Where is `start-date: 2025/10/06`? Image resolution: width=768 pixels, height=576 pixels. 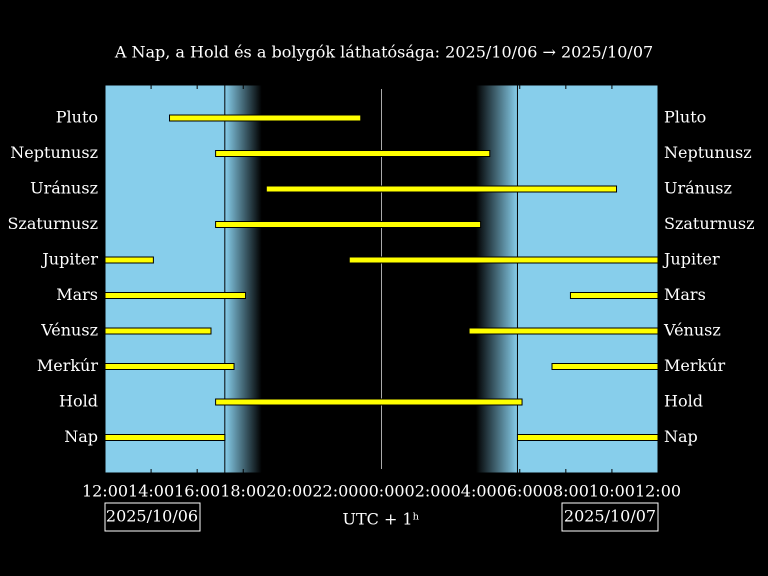
start-date: 2025/10/06 is located at coordinates (152, 516).